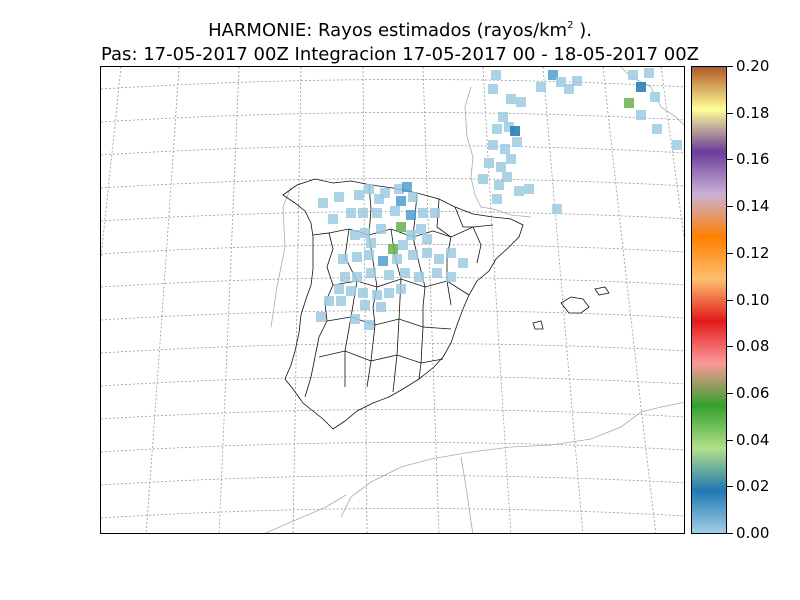 The image size is (800, 600). What do you see at coordinates (575, 305) in the screenshot?
I see `balearic-mallorca` at bounding box center [575, 305].